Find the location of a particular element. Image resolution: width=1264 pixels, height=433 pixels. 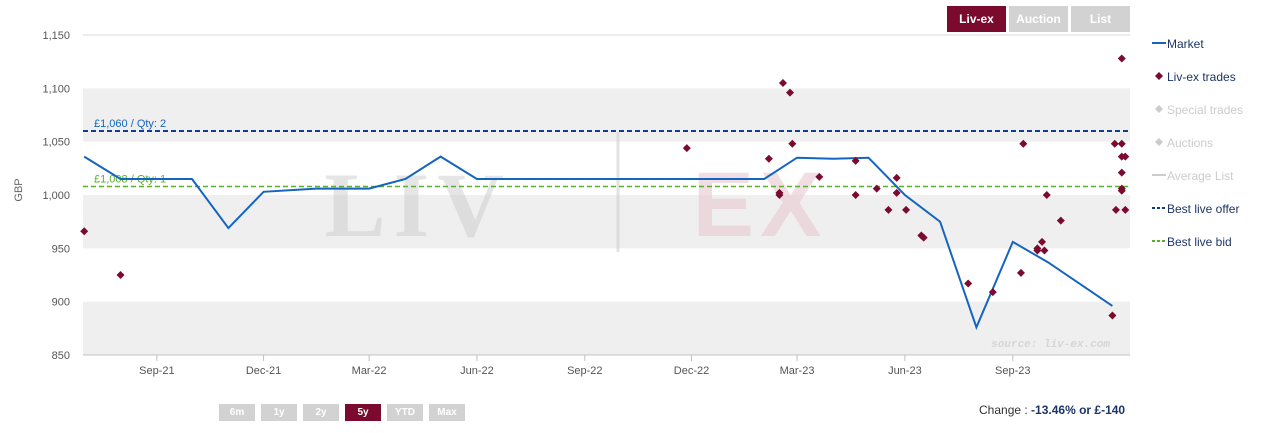

legend-item-average-list: Average List is located at coordinates (1206, 176).